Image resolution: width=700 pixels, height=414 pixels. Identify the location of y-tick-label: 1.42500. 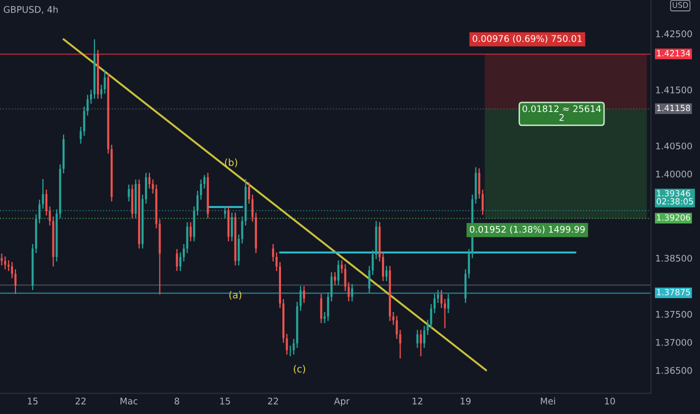
(674, 34).